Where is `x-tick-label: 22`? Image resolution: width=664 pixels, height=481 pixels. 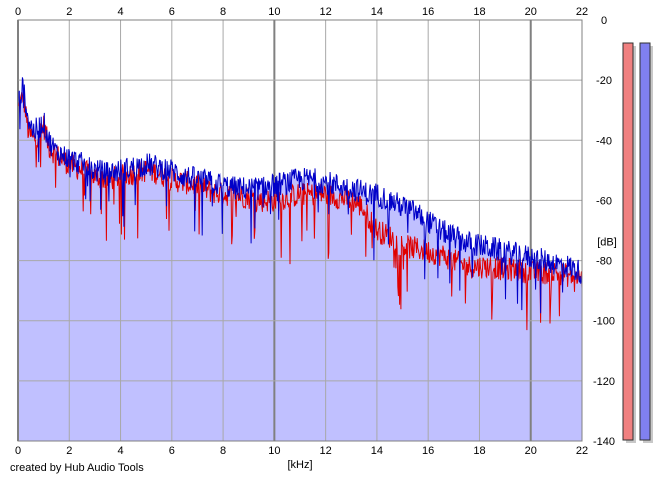 x-tick-label: 22 is located at coordinates (582, 451).